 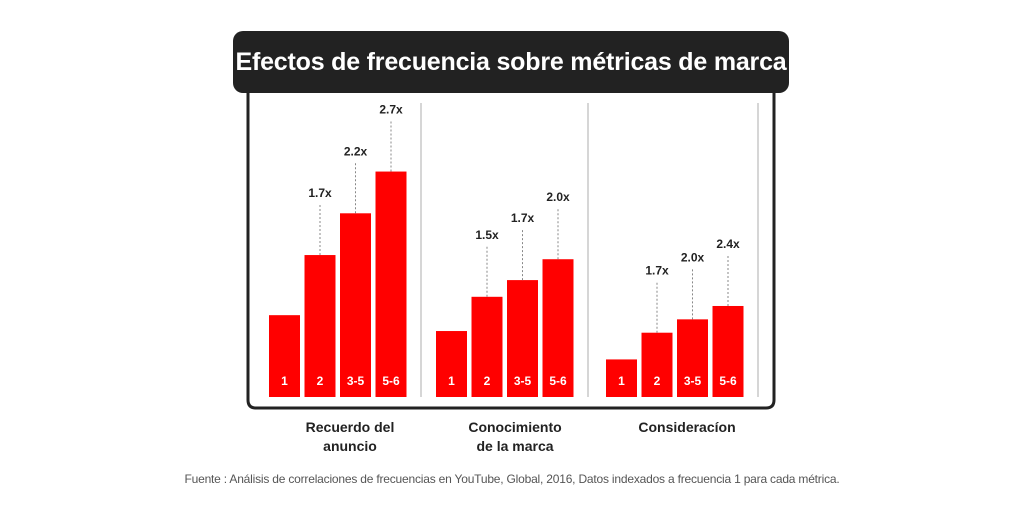 What do you see at coordinates (350, 427) in the screenshot?
I see `group-label-line: Recuerdo del` at bounding box center [350, 427].